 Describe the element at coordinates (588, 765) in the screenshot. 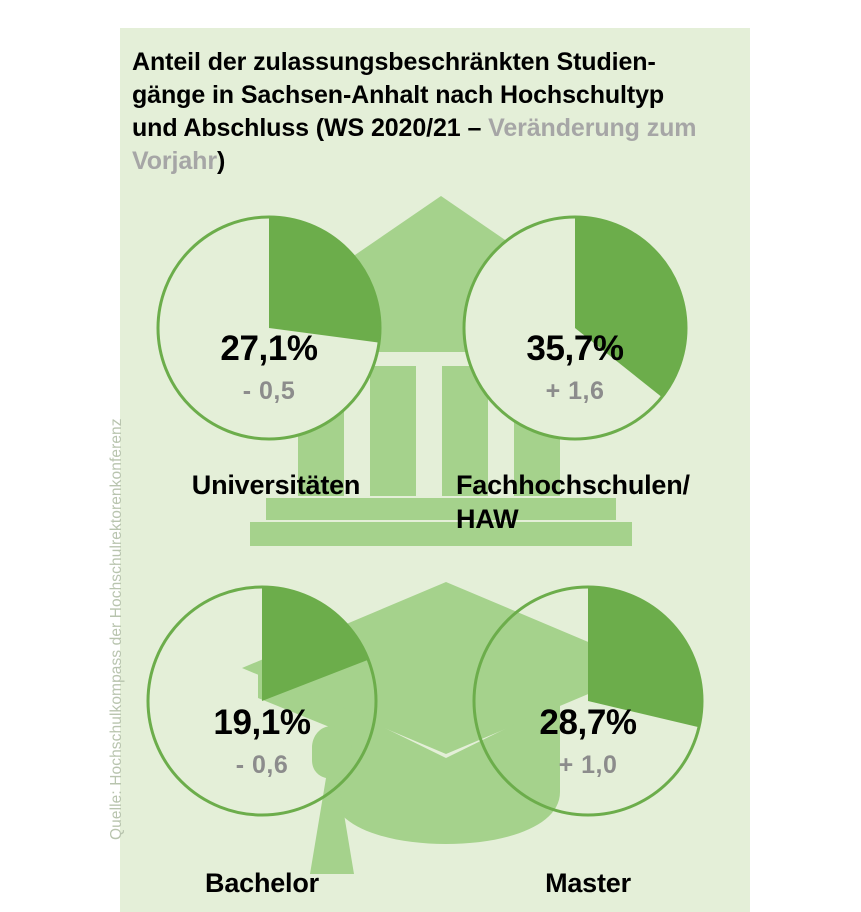

I see `pie-delta-master: + 1,0` at that location.